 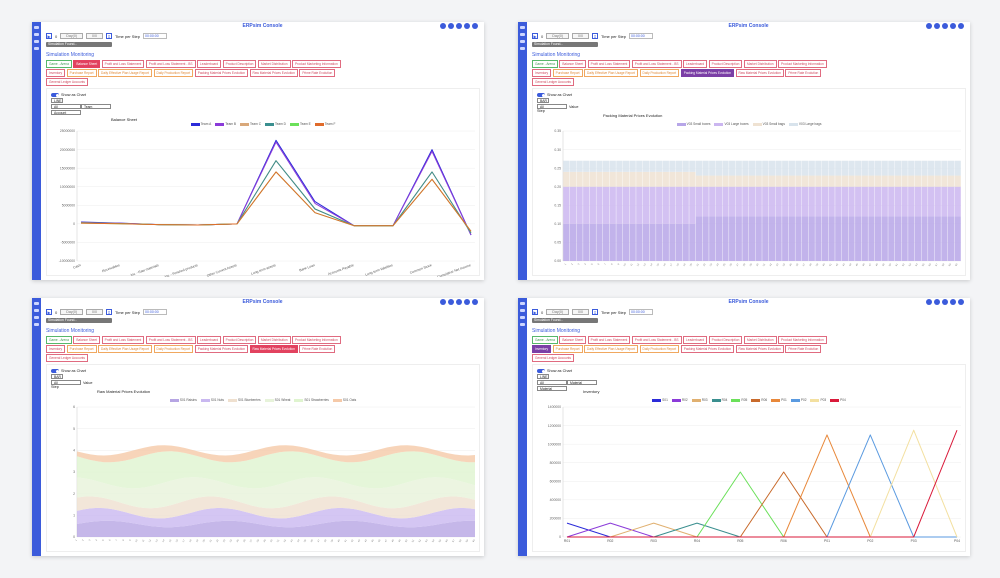 What do you see at coordinates (344, 400) in the screenshot?
I see `legend-item: S01 Oats` at bounding box center [344, 400].